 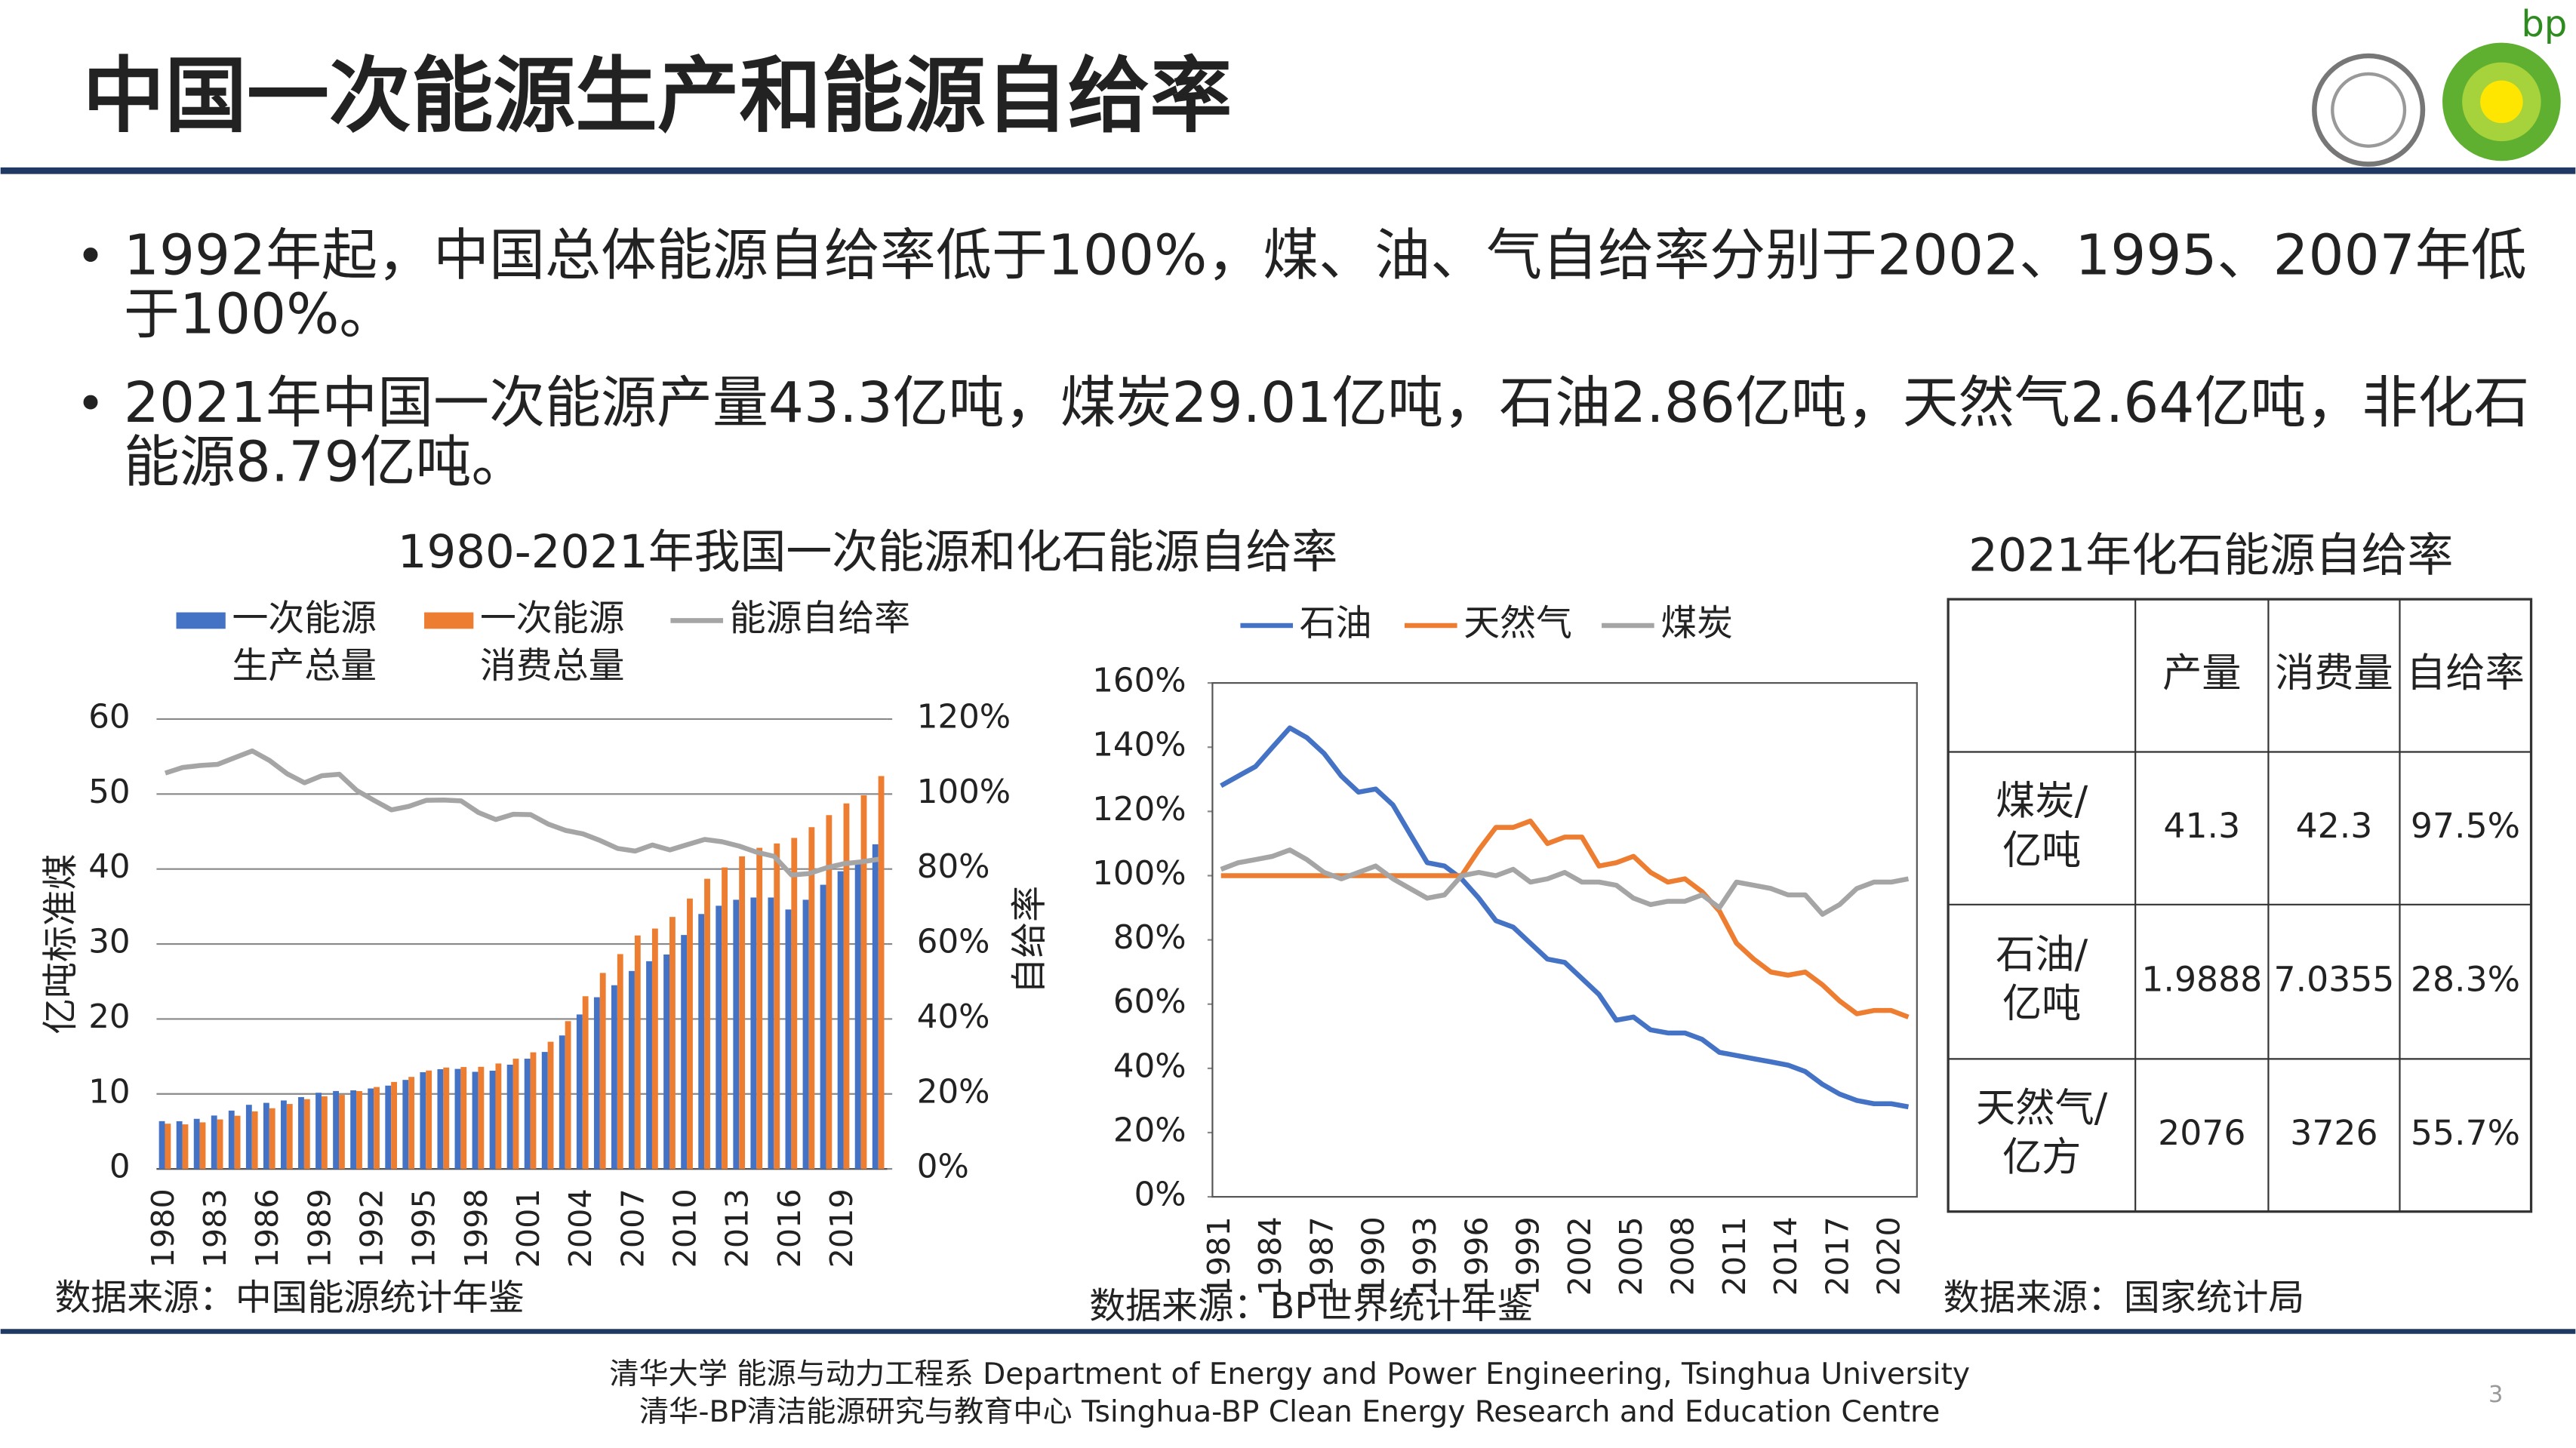 I want to click on y-tick-label: 10, so click(x=109, y=1092).